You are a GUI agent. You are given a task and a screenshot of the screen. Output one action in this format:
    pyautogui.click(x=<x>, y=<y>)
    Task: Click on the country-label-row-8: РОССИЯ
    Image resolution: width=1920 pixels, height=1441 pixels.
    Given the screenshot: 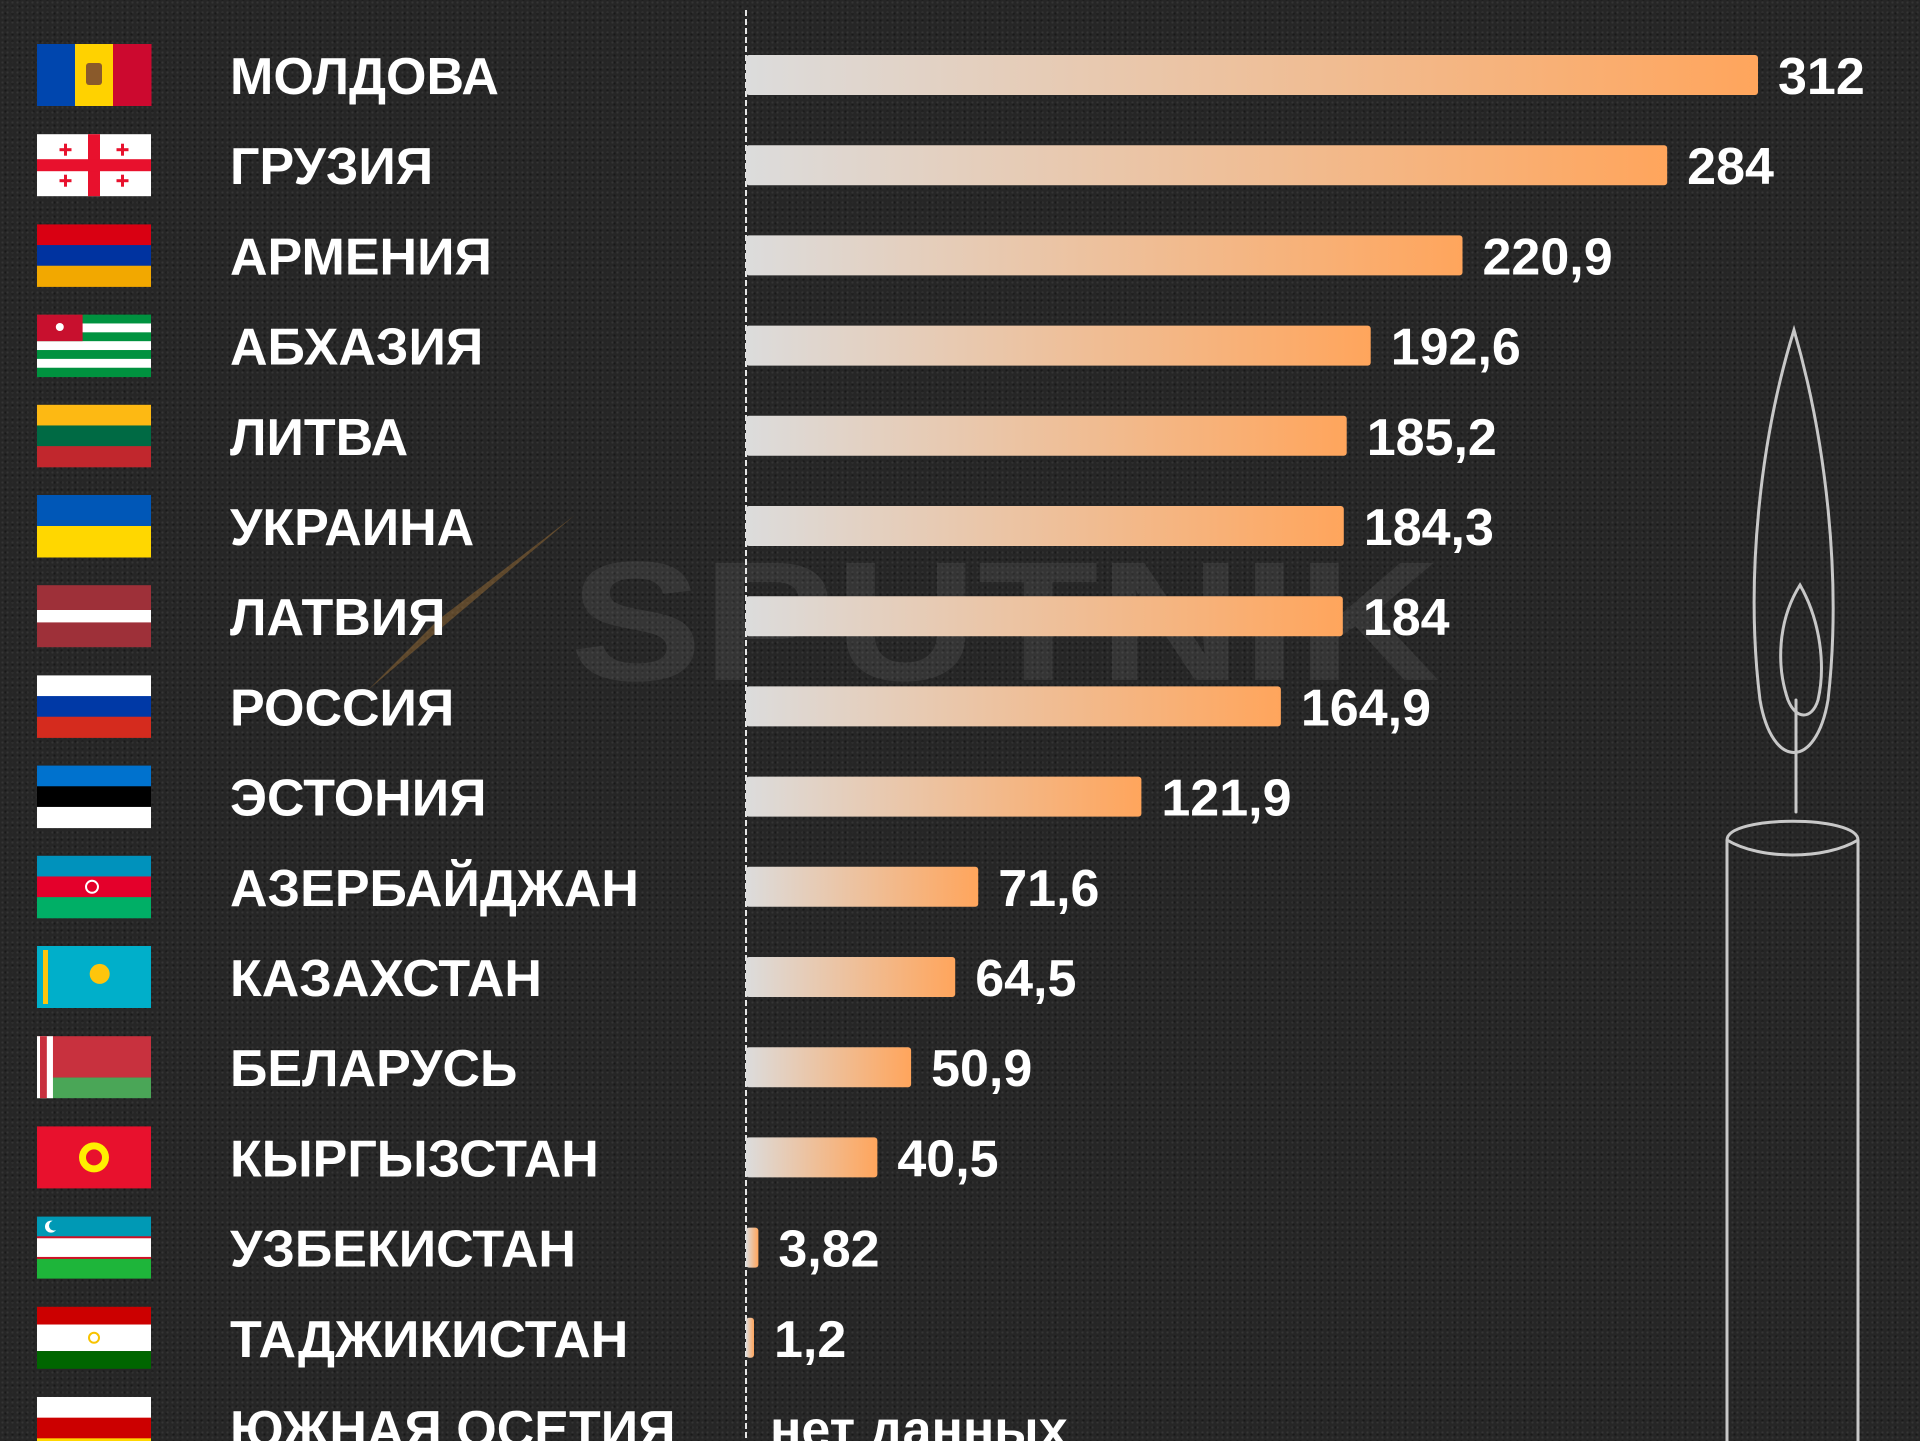 What is the action you would take?
    pyautogui.click(x=342, y=708)
    